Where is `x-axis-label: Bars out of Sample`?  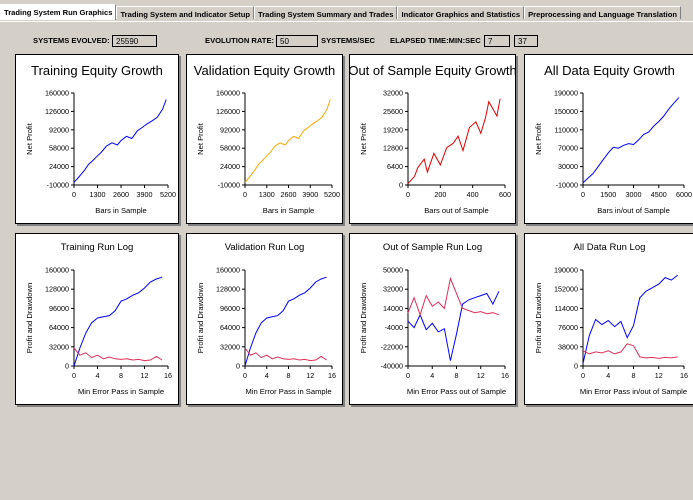 x-axis-label: Bars out of Sample is located at coordinates (456, 210).